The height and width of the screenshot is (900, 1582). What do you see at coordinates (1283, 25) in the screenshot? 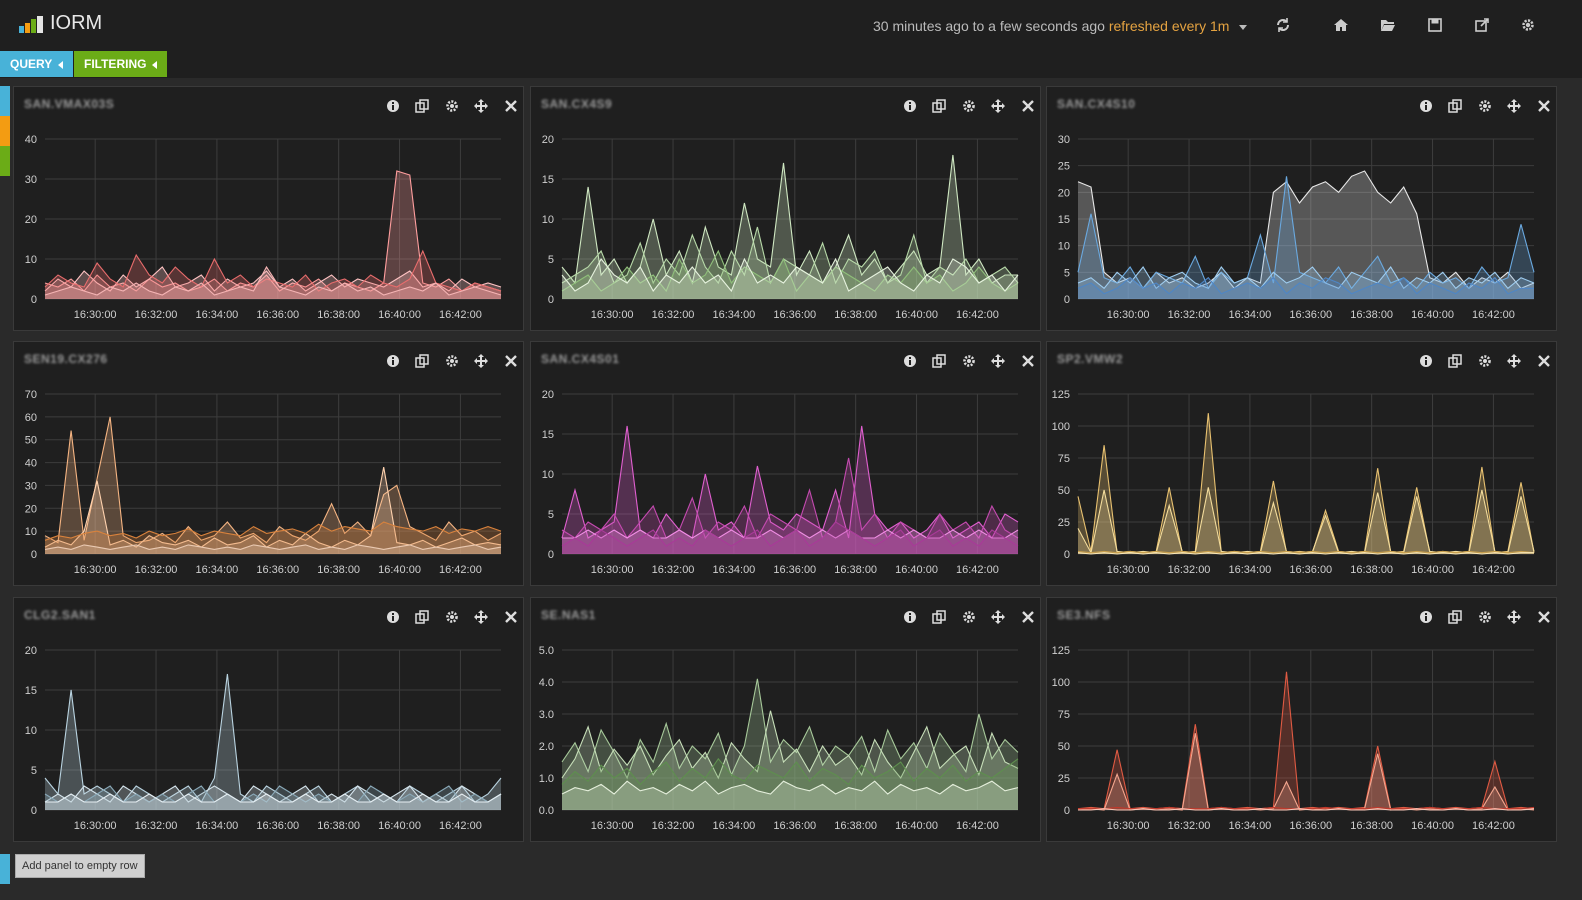
I see `refresh-icon` at bounding box center [1283, 25].